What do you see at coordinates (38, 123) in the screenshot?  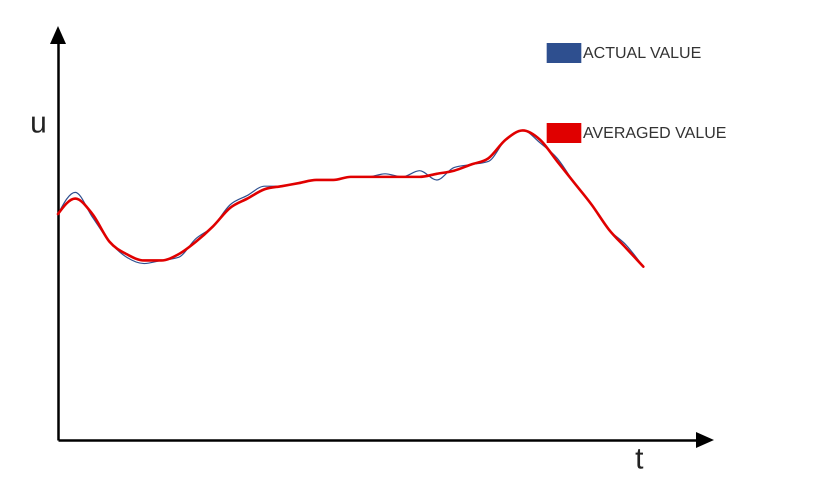 I see `y-axis-title: u` at bounding box center [38, 123].